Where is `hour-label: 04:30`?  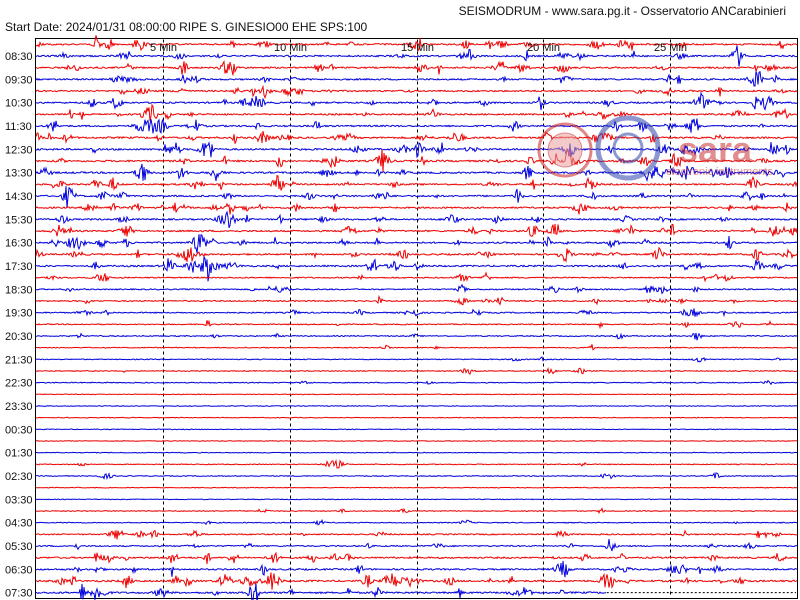
hour-label: 04:30 is located at coordinates (19, 524).